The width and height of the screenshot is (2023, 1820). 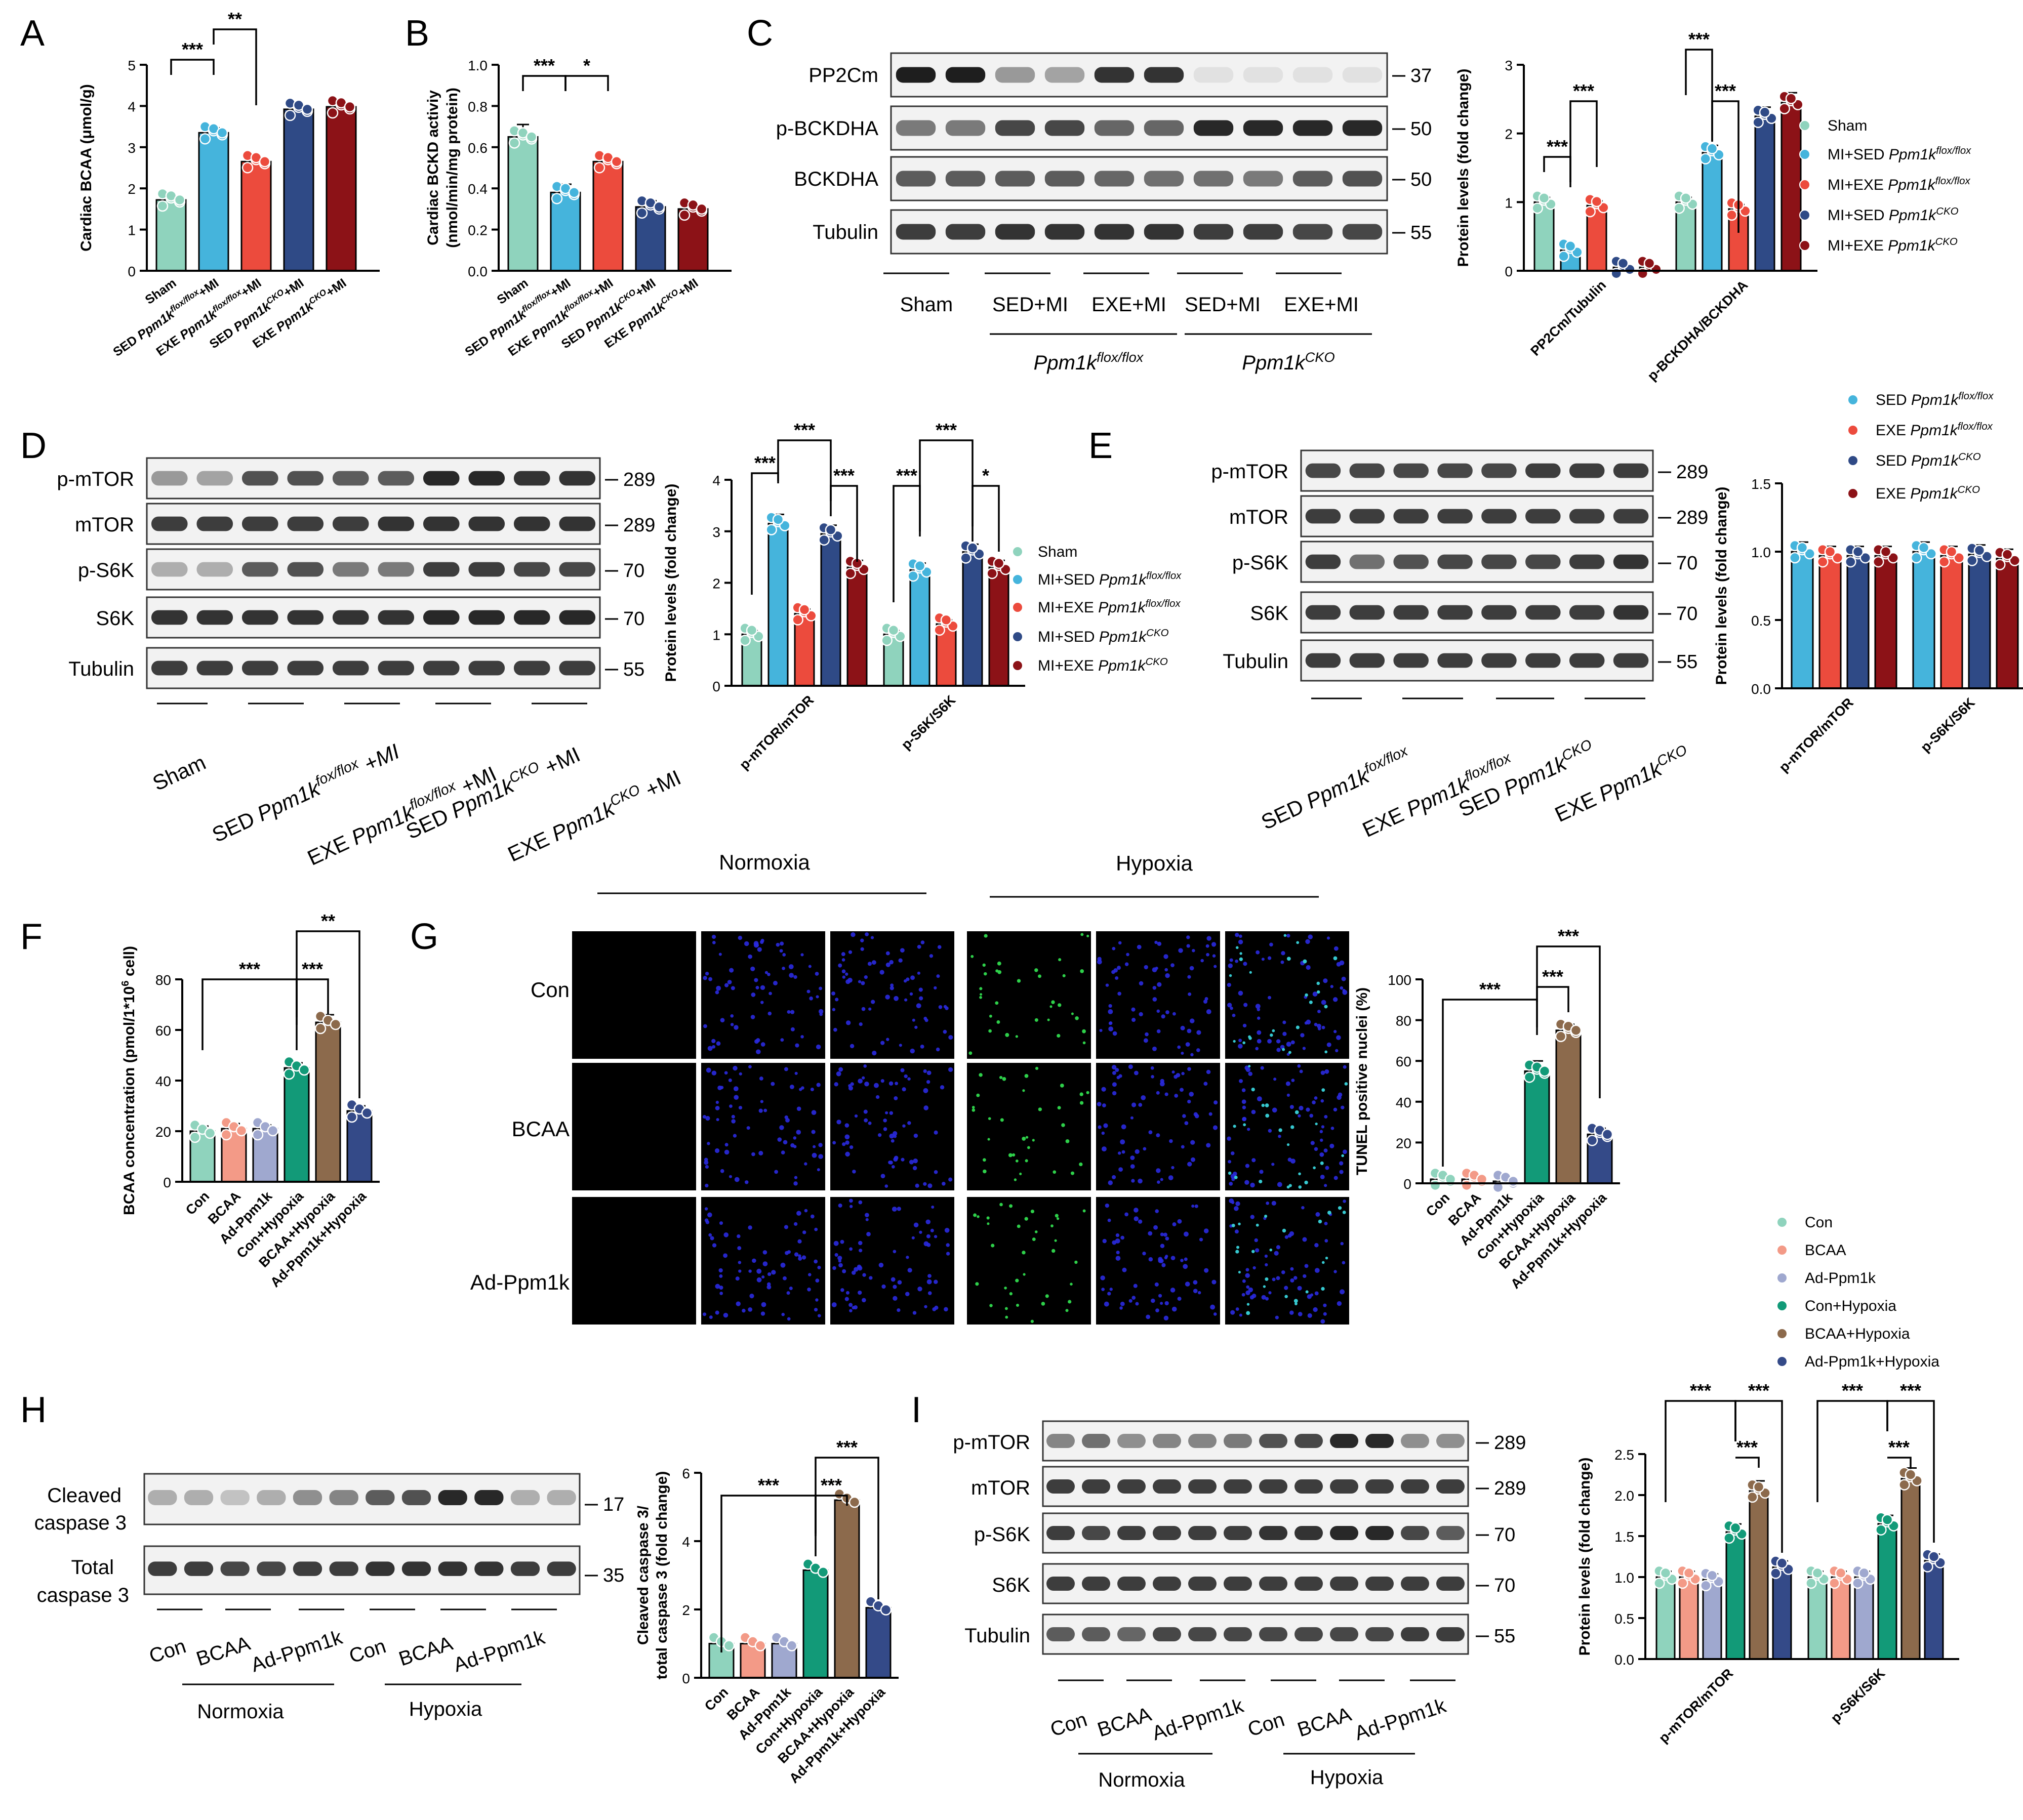 I want to click on panel-d-mw: 289, so click(x=639, y=480).